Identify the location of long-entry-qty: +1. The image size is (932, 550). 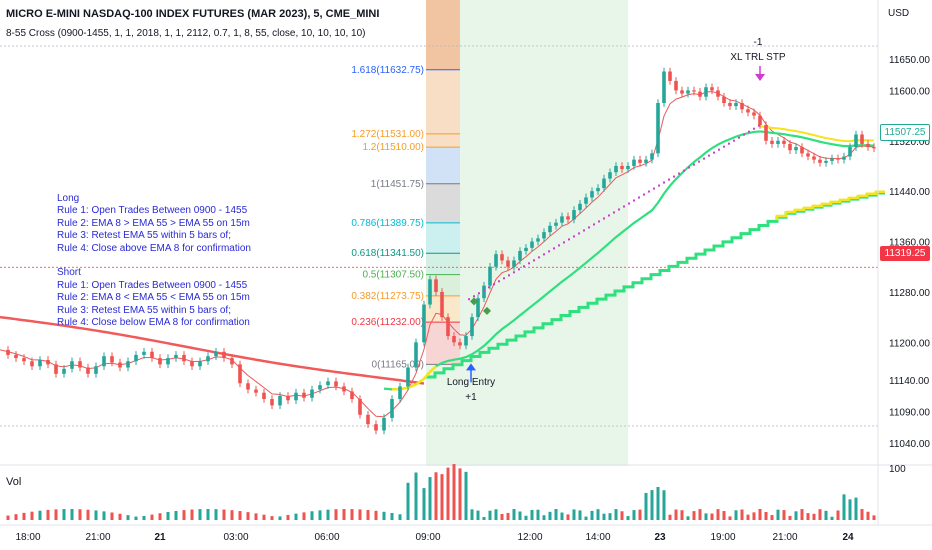
(471, 397).